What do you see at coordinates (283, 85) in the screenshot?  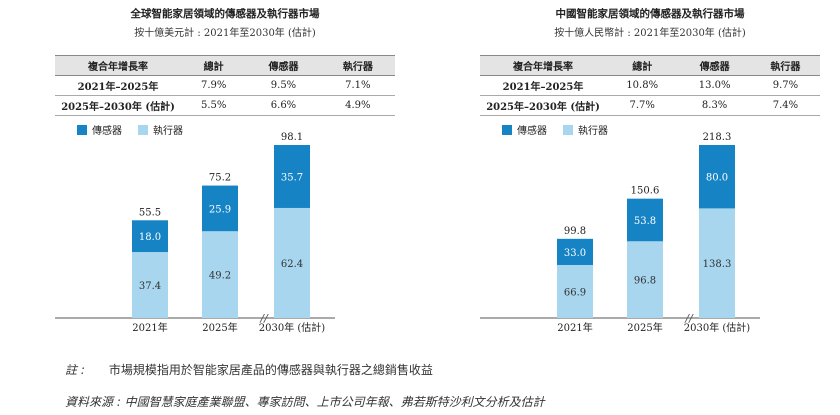 I see `table-cell: 9.5%` at bounding box center [283, 85].